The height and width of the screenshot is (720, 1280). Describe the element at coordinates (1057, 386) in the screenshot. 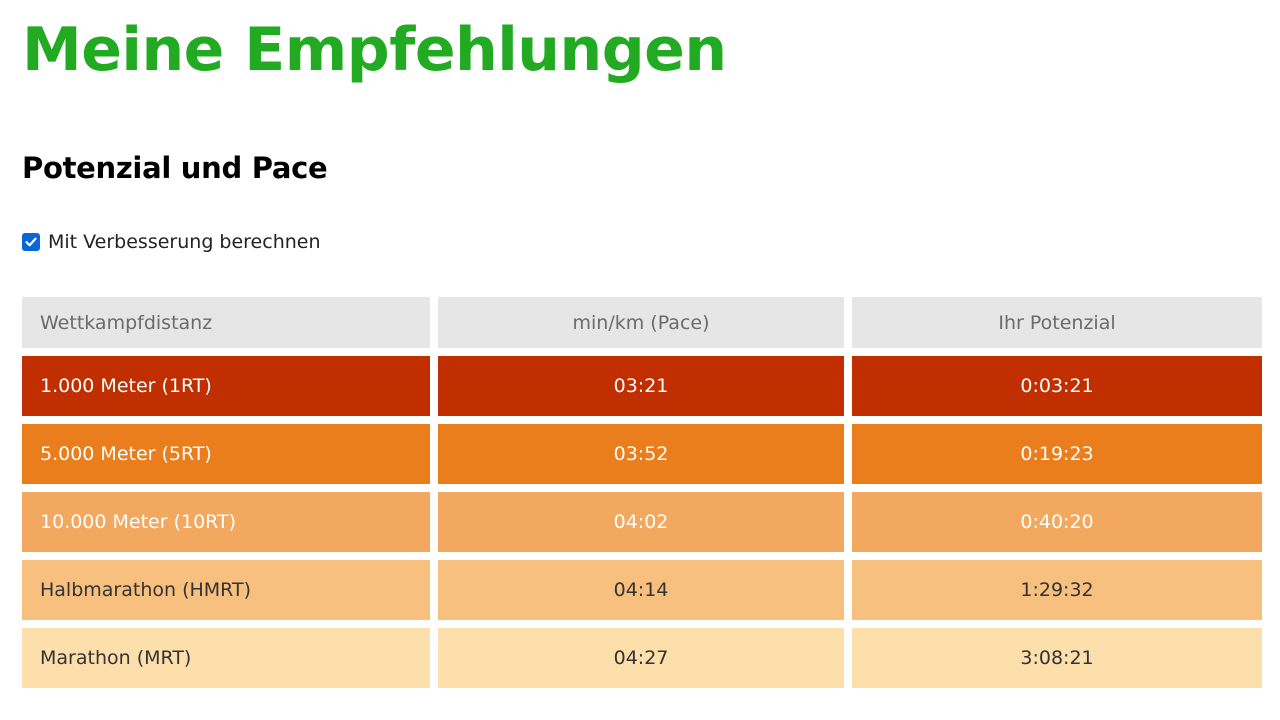

I see `table-cell-potential: 0:03:21` at that location.